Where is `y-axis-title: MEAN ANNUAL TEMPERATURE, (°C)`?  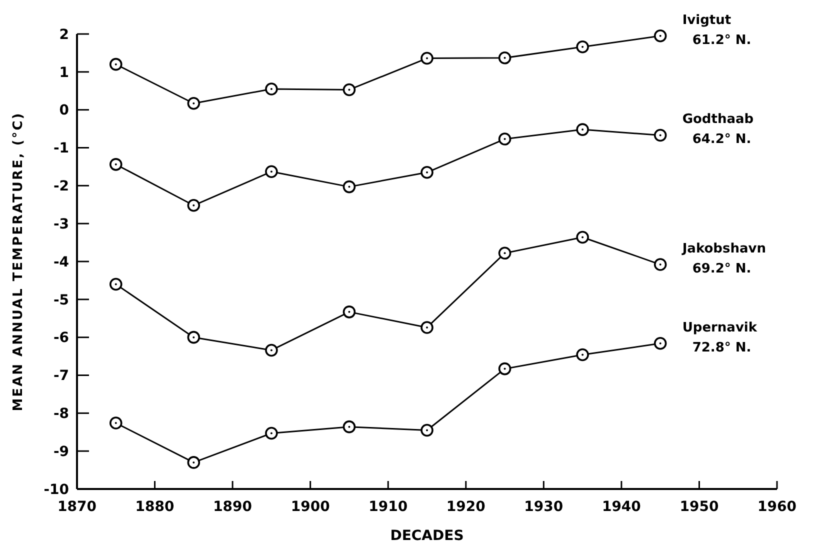 y-axis-title: MEAN ANNUAL TEMPERATURE, (°C) is located at coordinates (18, 262).